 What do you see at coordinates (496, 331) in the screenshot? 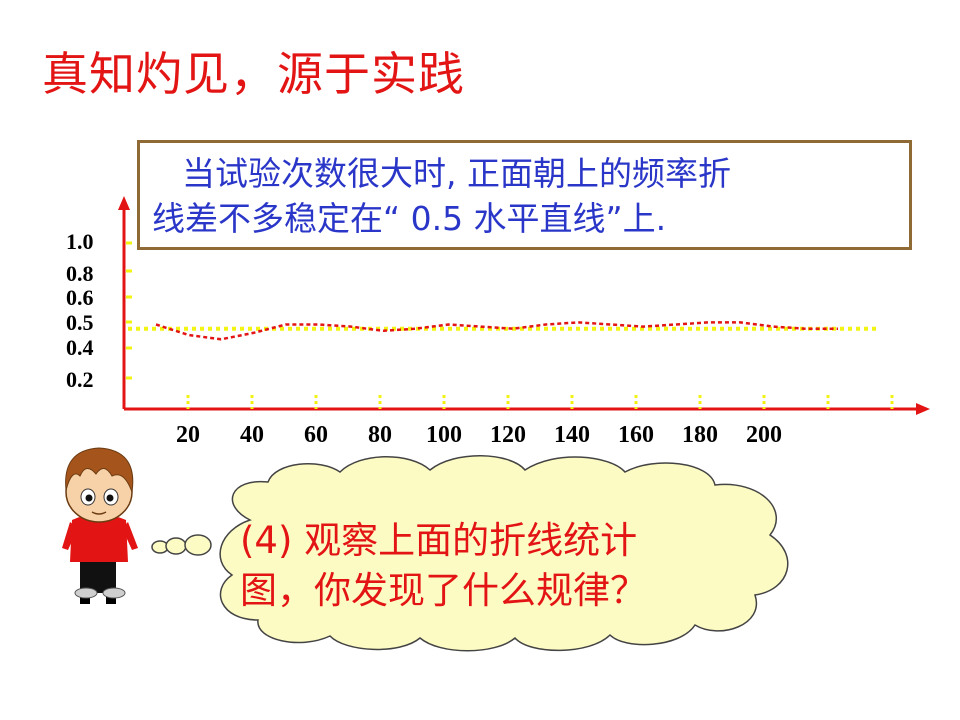
I see `frequency-line` at bounding box center [496, 331].